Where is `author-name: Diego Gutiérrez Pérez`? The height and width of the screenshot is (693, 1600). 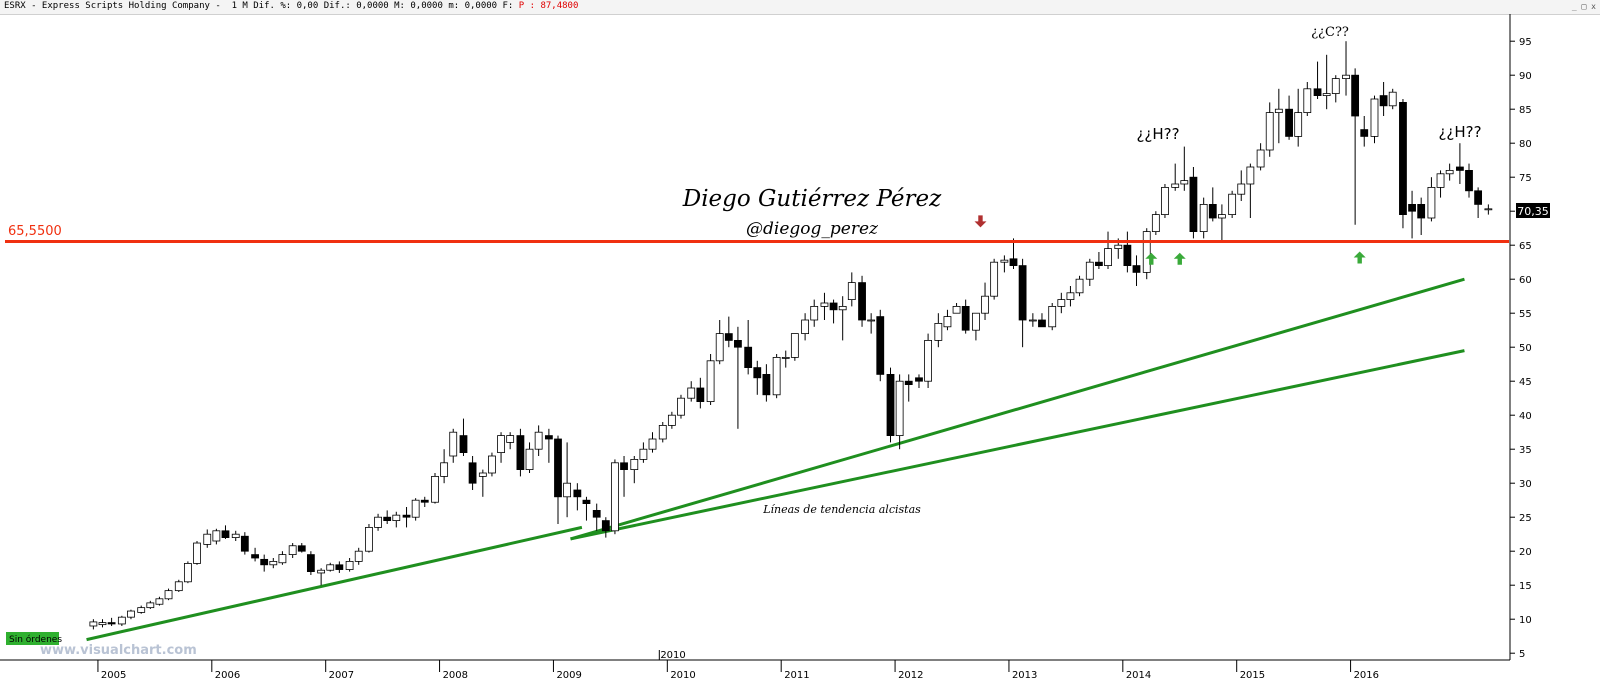
author-name: Diego Gutiérrez Pérez is located at coordinates (812, 199).